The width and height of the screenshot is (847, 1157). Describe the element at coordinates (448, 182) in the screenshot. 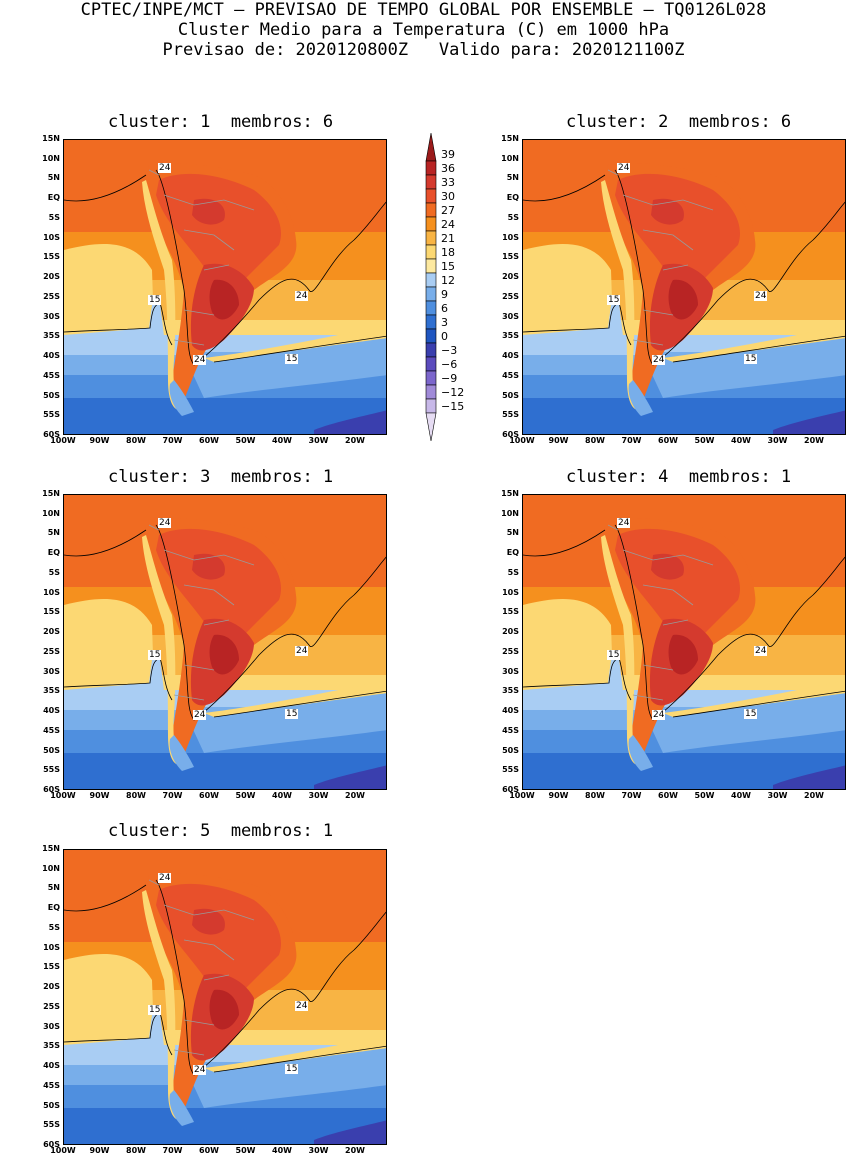

I see `colorbar-label: 33` at that location.